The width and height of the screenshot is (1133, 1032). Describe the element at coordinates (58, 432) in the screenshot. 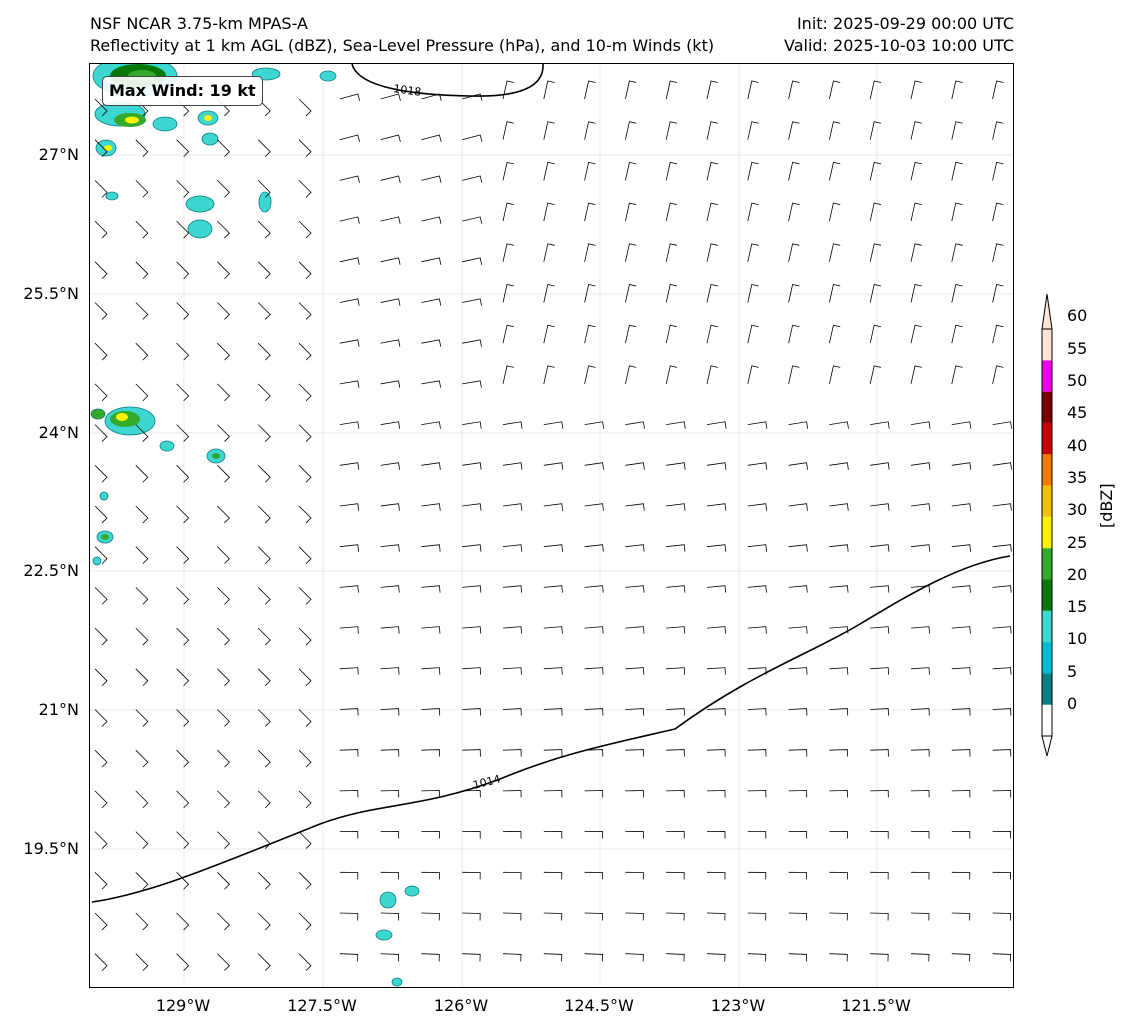

I see `lat-label: 24°N` at that location.